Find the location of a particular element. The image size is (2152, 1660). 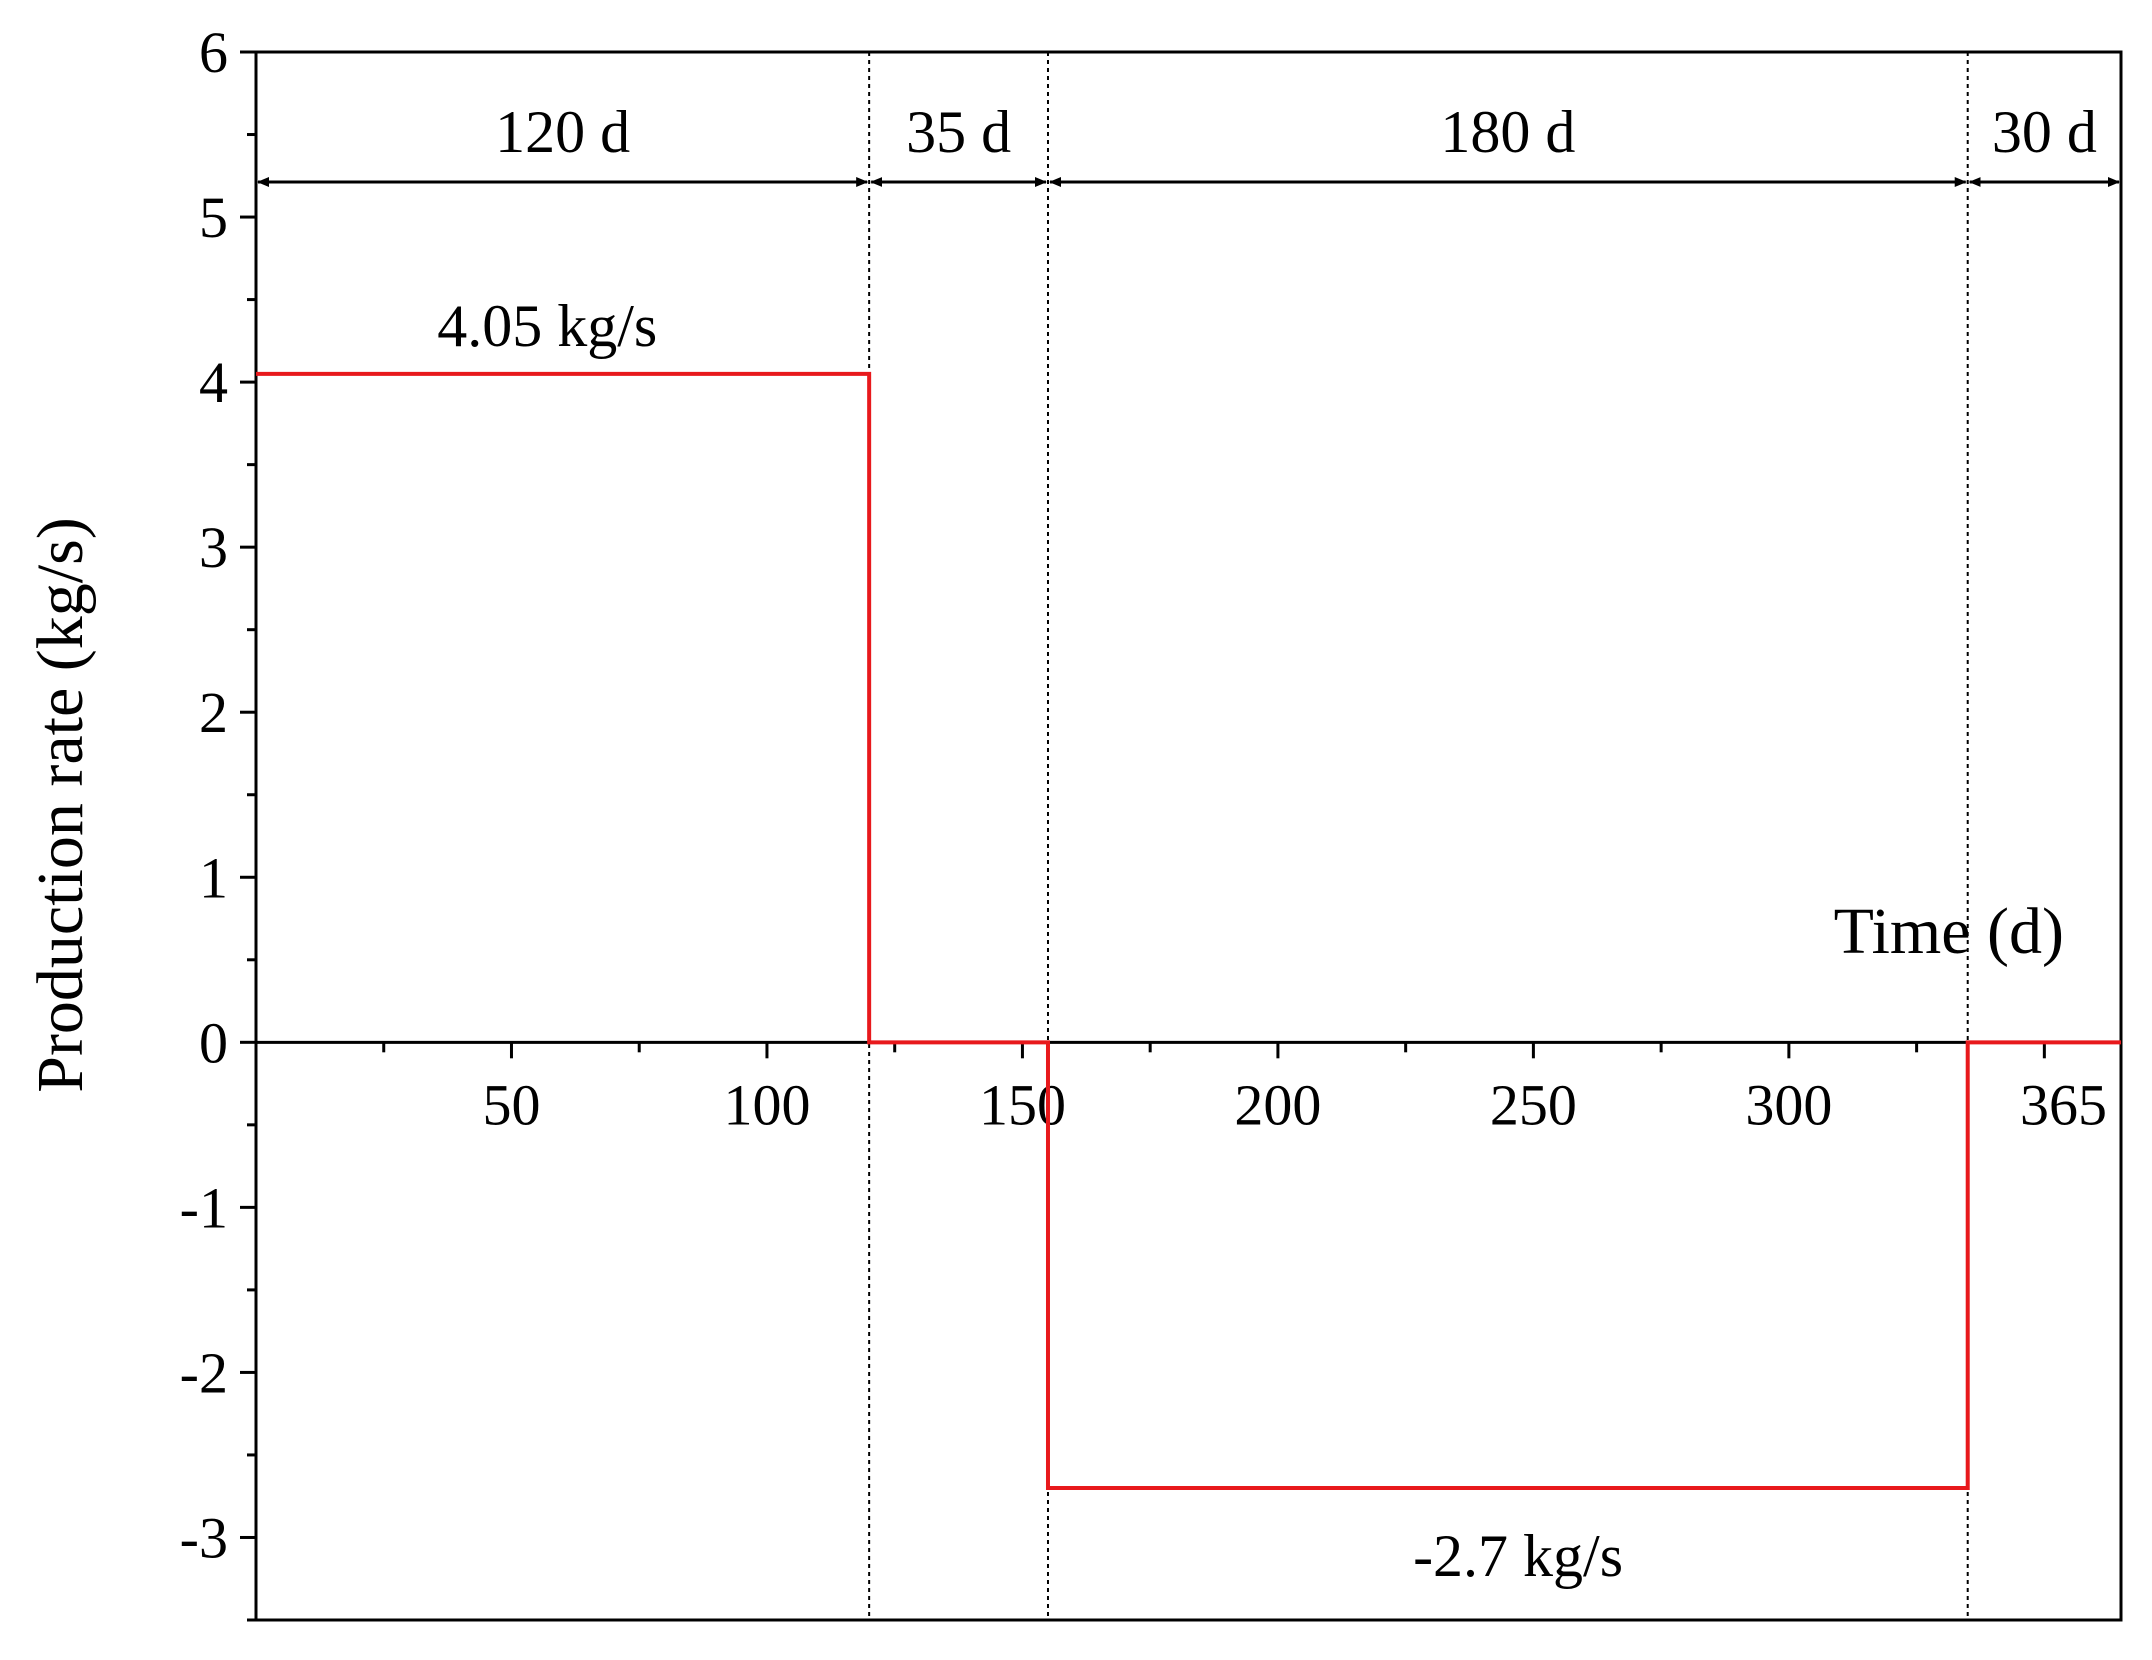

x-tick-label: 300 is located at coordinates (1788, 1104).